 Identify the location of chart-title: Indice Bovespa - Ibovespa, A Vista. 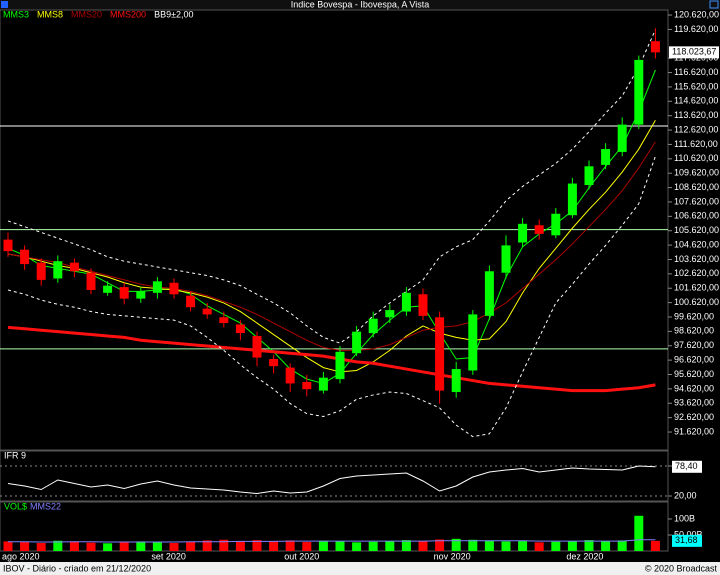
(360, 4).